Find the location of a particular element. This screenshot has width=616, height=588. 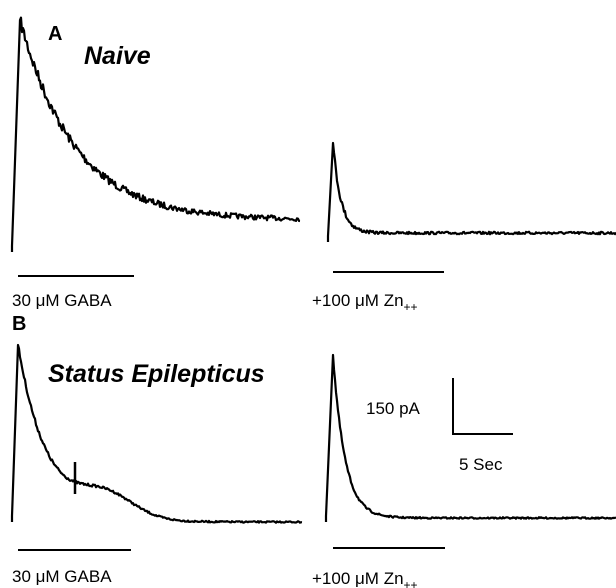

panel-title: Status Epilepticus is located at coordinates (156, 374).